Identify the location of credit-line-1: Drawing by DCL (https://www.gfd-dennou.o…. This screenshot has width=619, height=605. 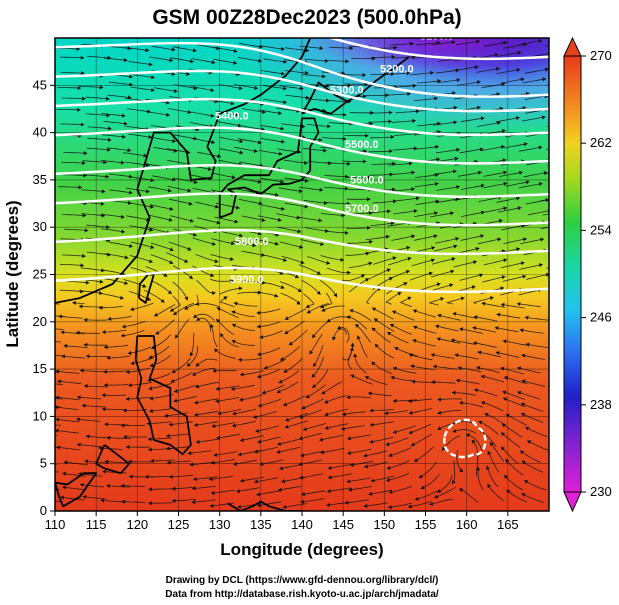
(302, 580).